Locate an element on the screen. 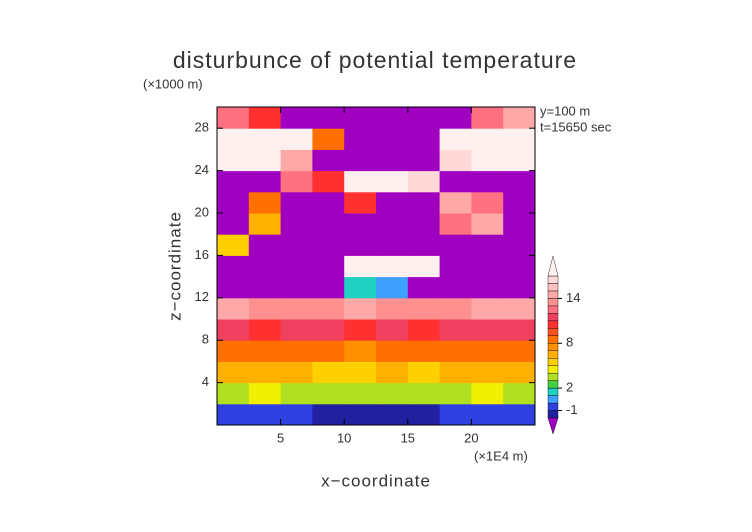 The image size is (752, 532). y-tick-label: 16 is located at coordinates (202, 254).